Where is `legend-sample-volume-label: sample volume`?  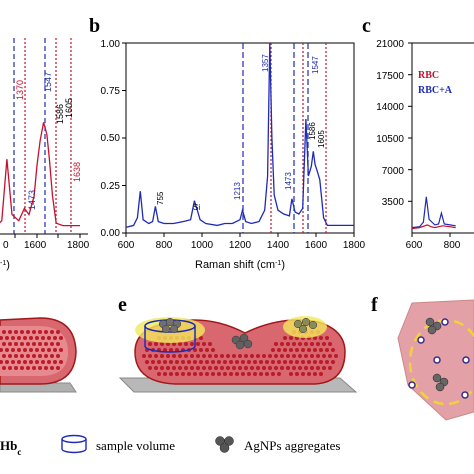 legend-sample-volume-label: sample volume is located at coordinates (135, 445).